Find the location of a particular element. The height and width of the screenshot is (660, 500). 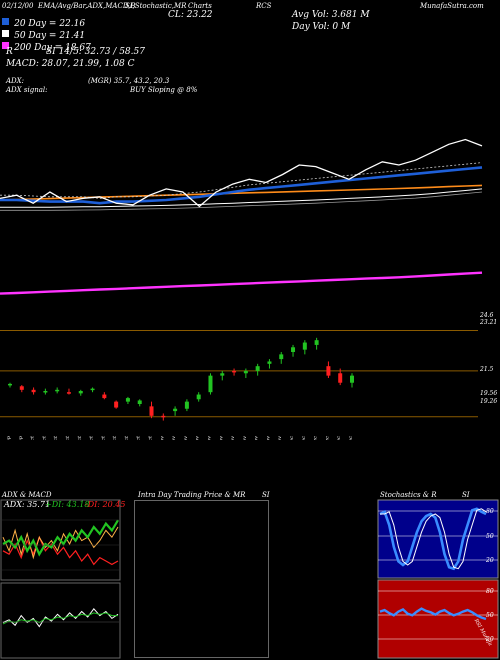

legend-ema20: 20 Day = 22.16 is located at coordinates (43, 20).